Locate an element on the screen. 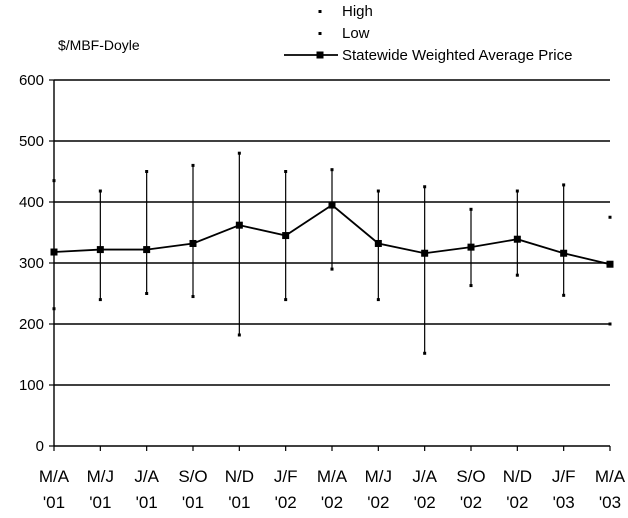  legend: High Low Statewide Weighted Average Price is located at coordinates (428, 33).